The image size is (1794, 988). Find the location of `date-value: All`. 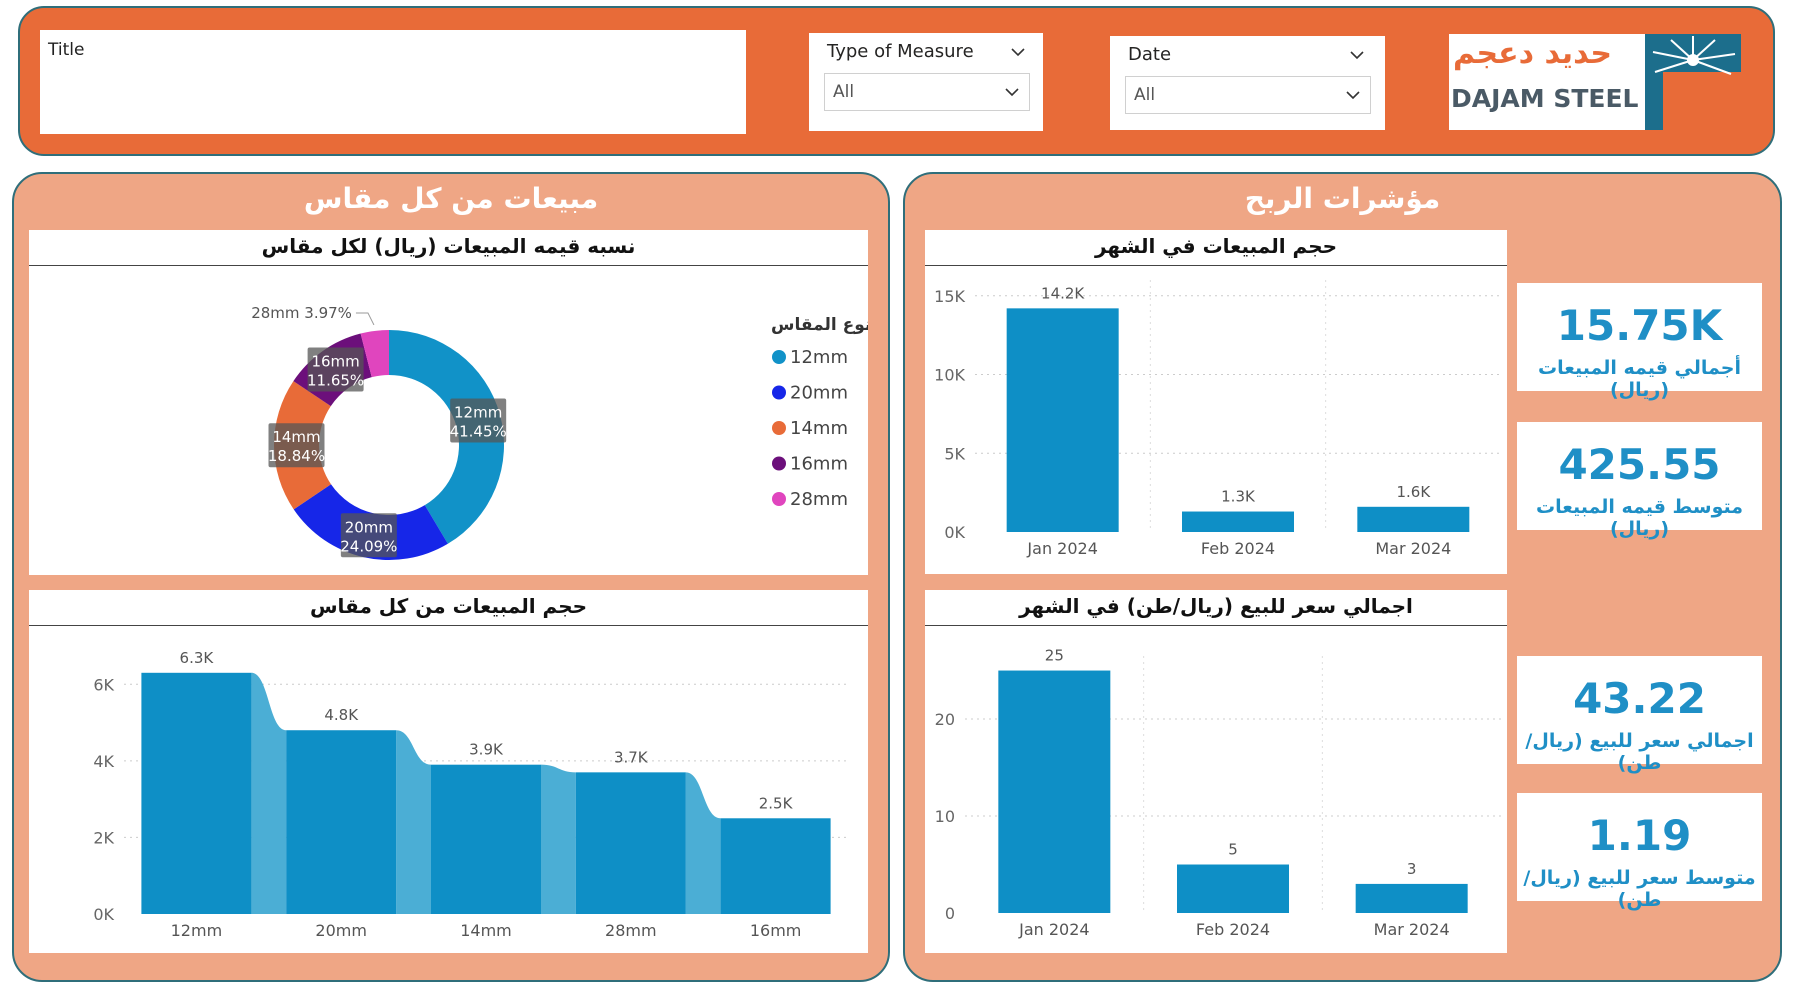

date-value: All is located at coordinates (1145, 95).